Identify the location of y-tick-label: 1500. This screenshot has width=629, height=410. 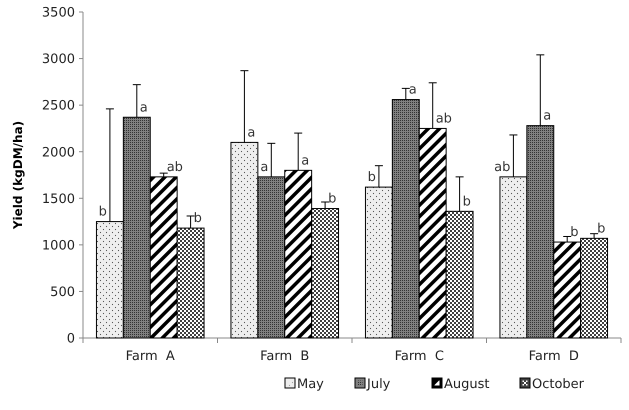
(58, 199).